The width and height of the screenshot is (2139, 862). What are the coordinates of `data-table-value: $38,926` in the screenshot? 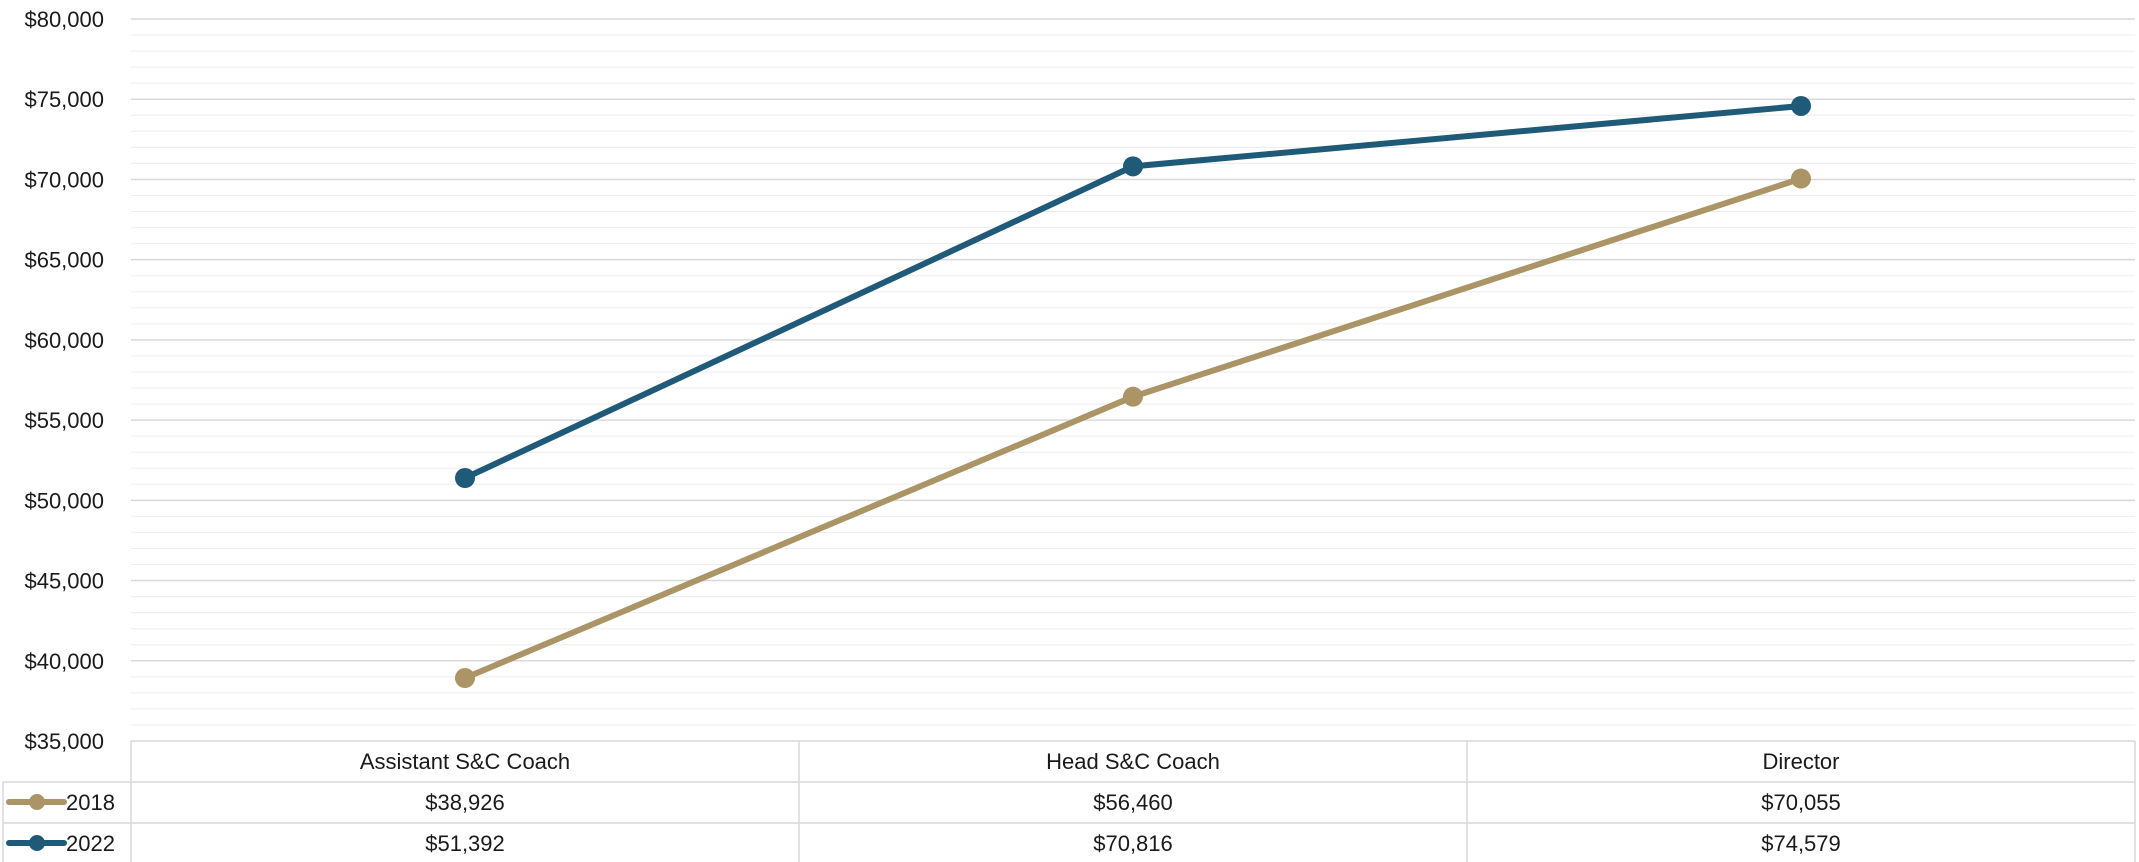 It's located at (465, 802).